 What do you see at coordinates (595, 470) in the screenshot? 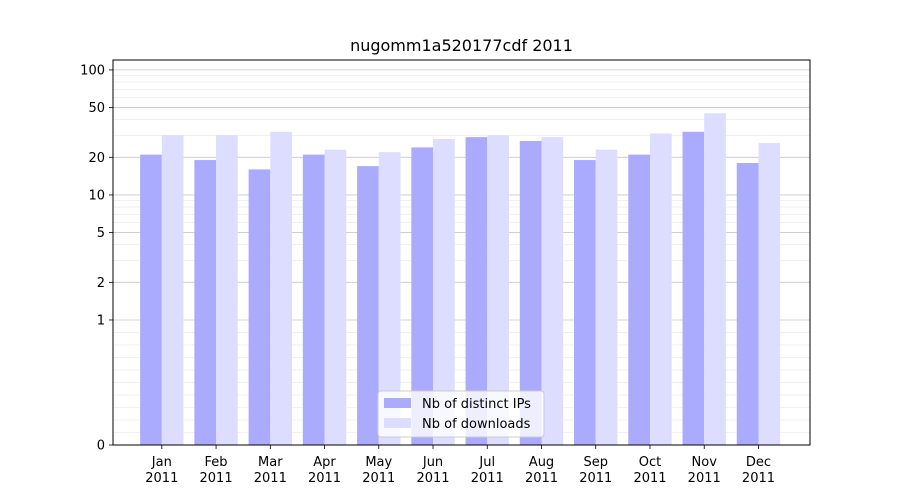
I see `x-tick-label: Sep 2011` at bounding box center [595, 470].